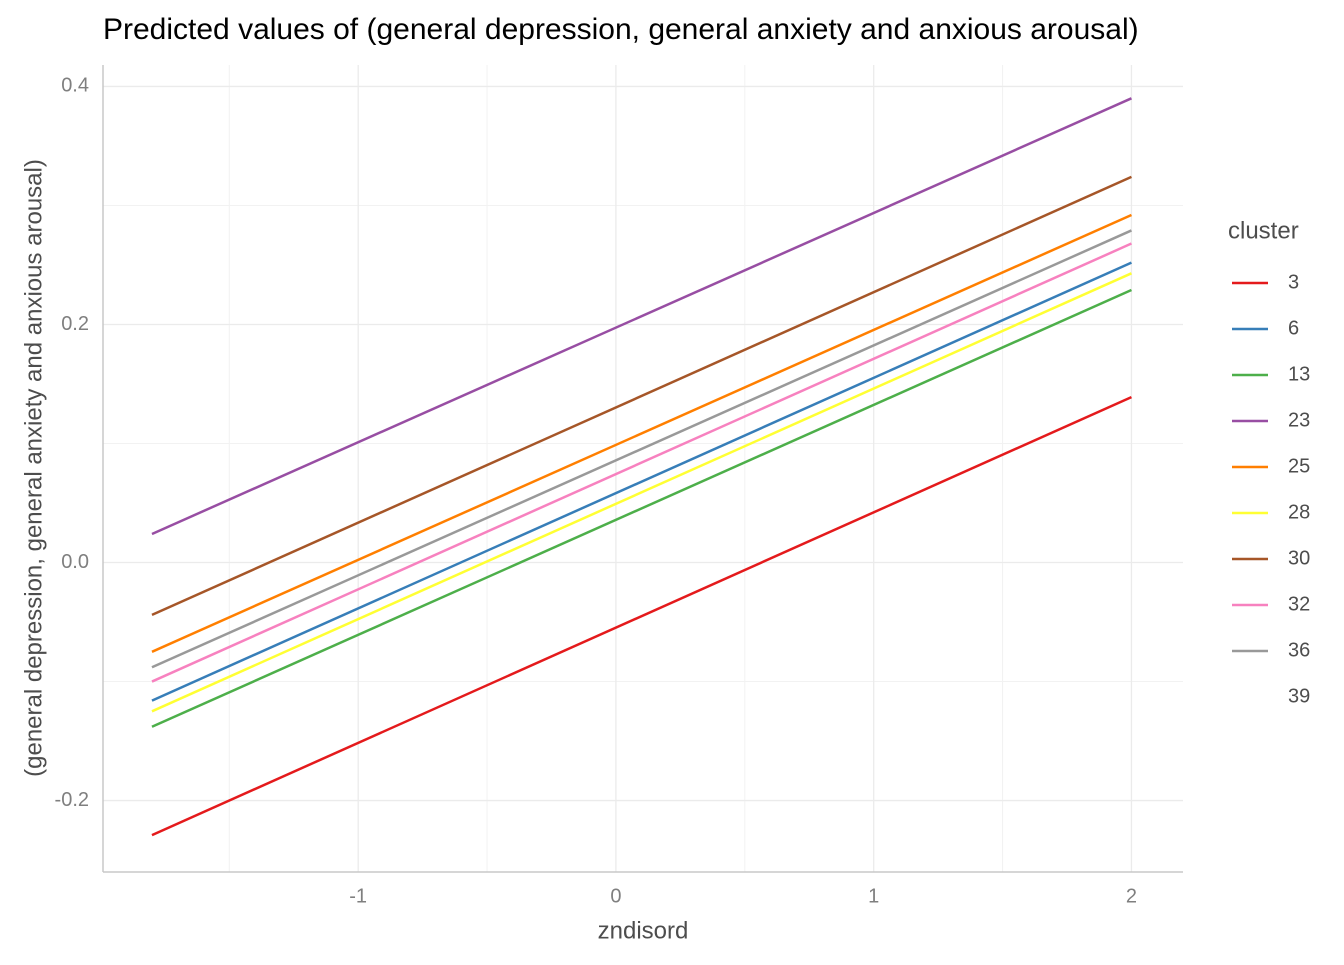  Describe the element at coordinates (1299, 558) in the screenshot. I see `legend-label: 30` at that location.